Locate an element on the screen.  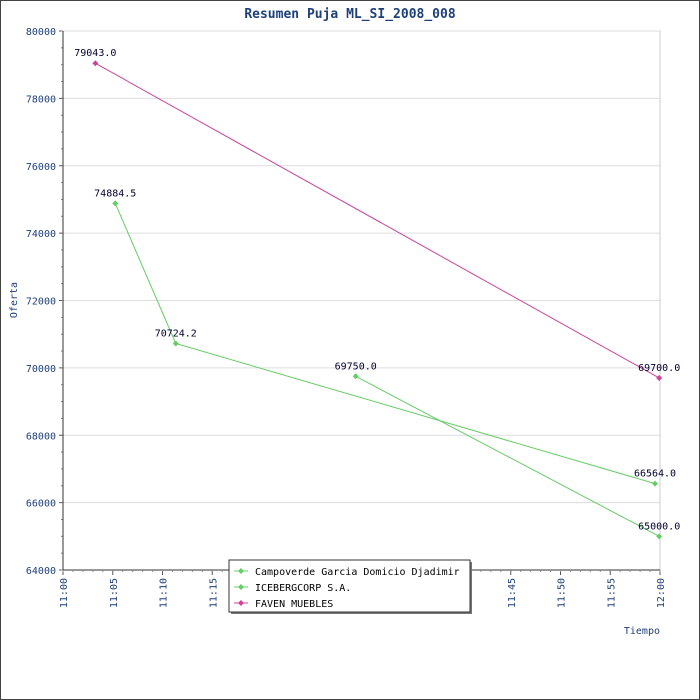
x-tick-label: 11:05 is located at coordinates (114, 593).